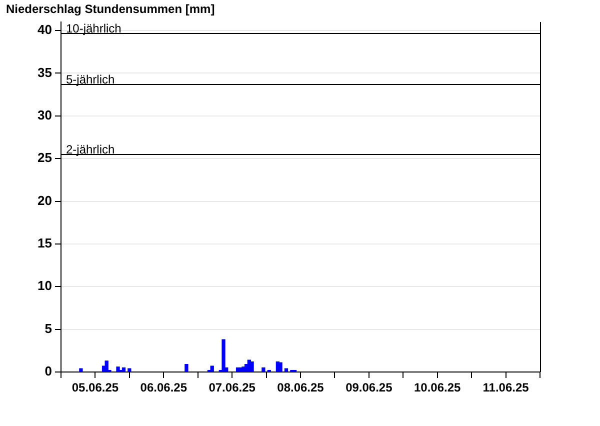  I want to click on y-tick-label: 30, so click(45, 114).